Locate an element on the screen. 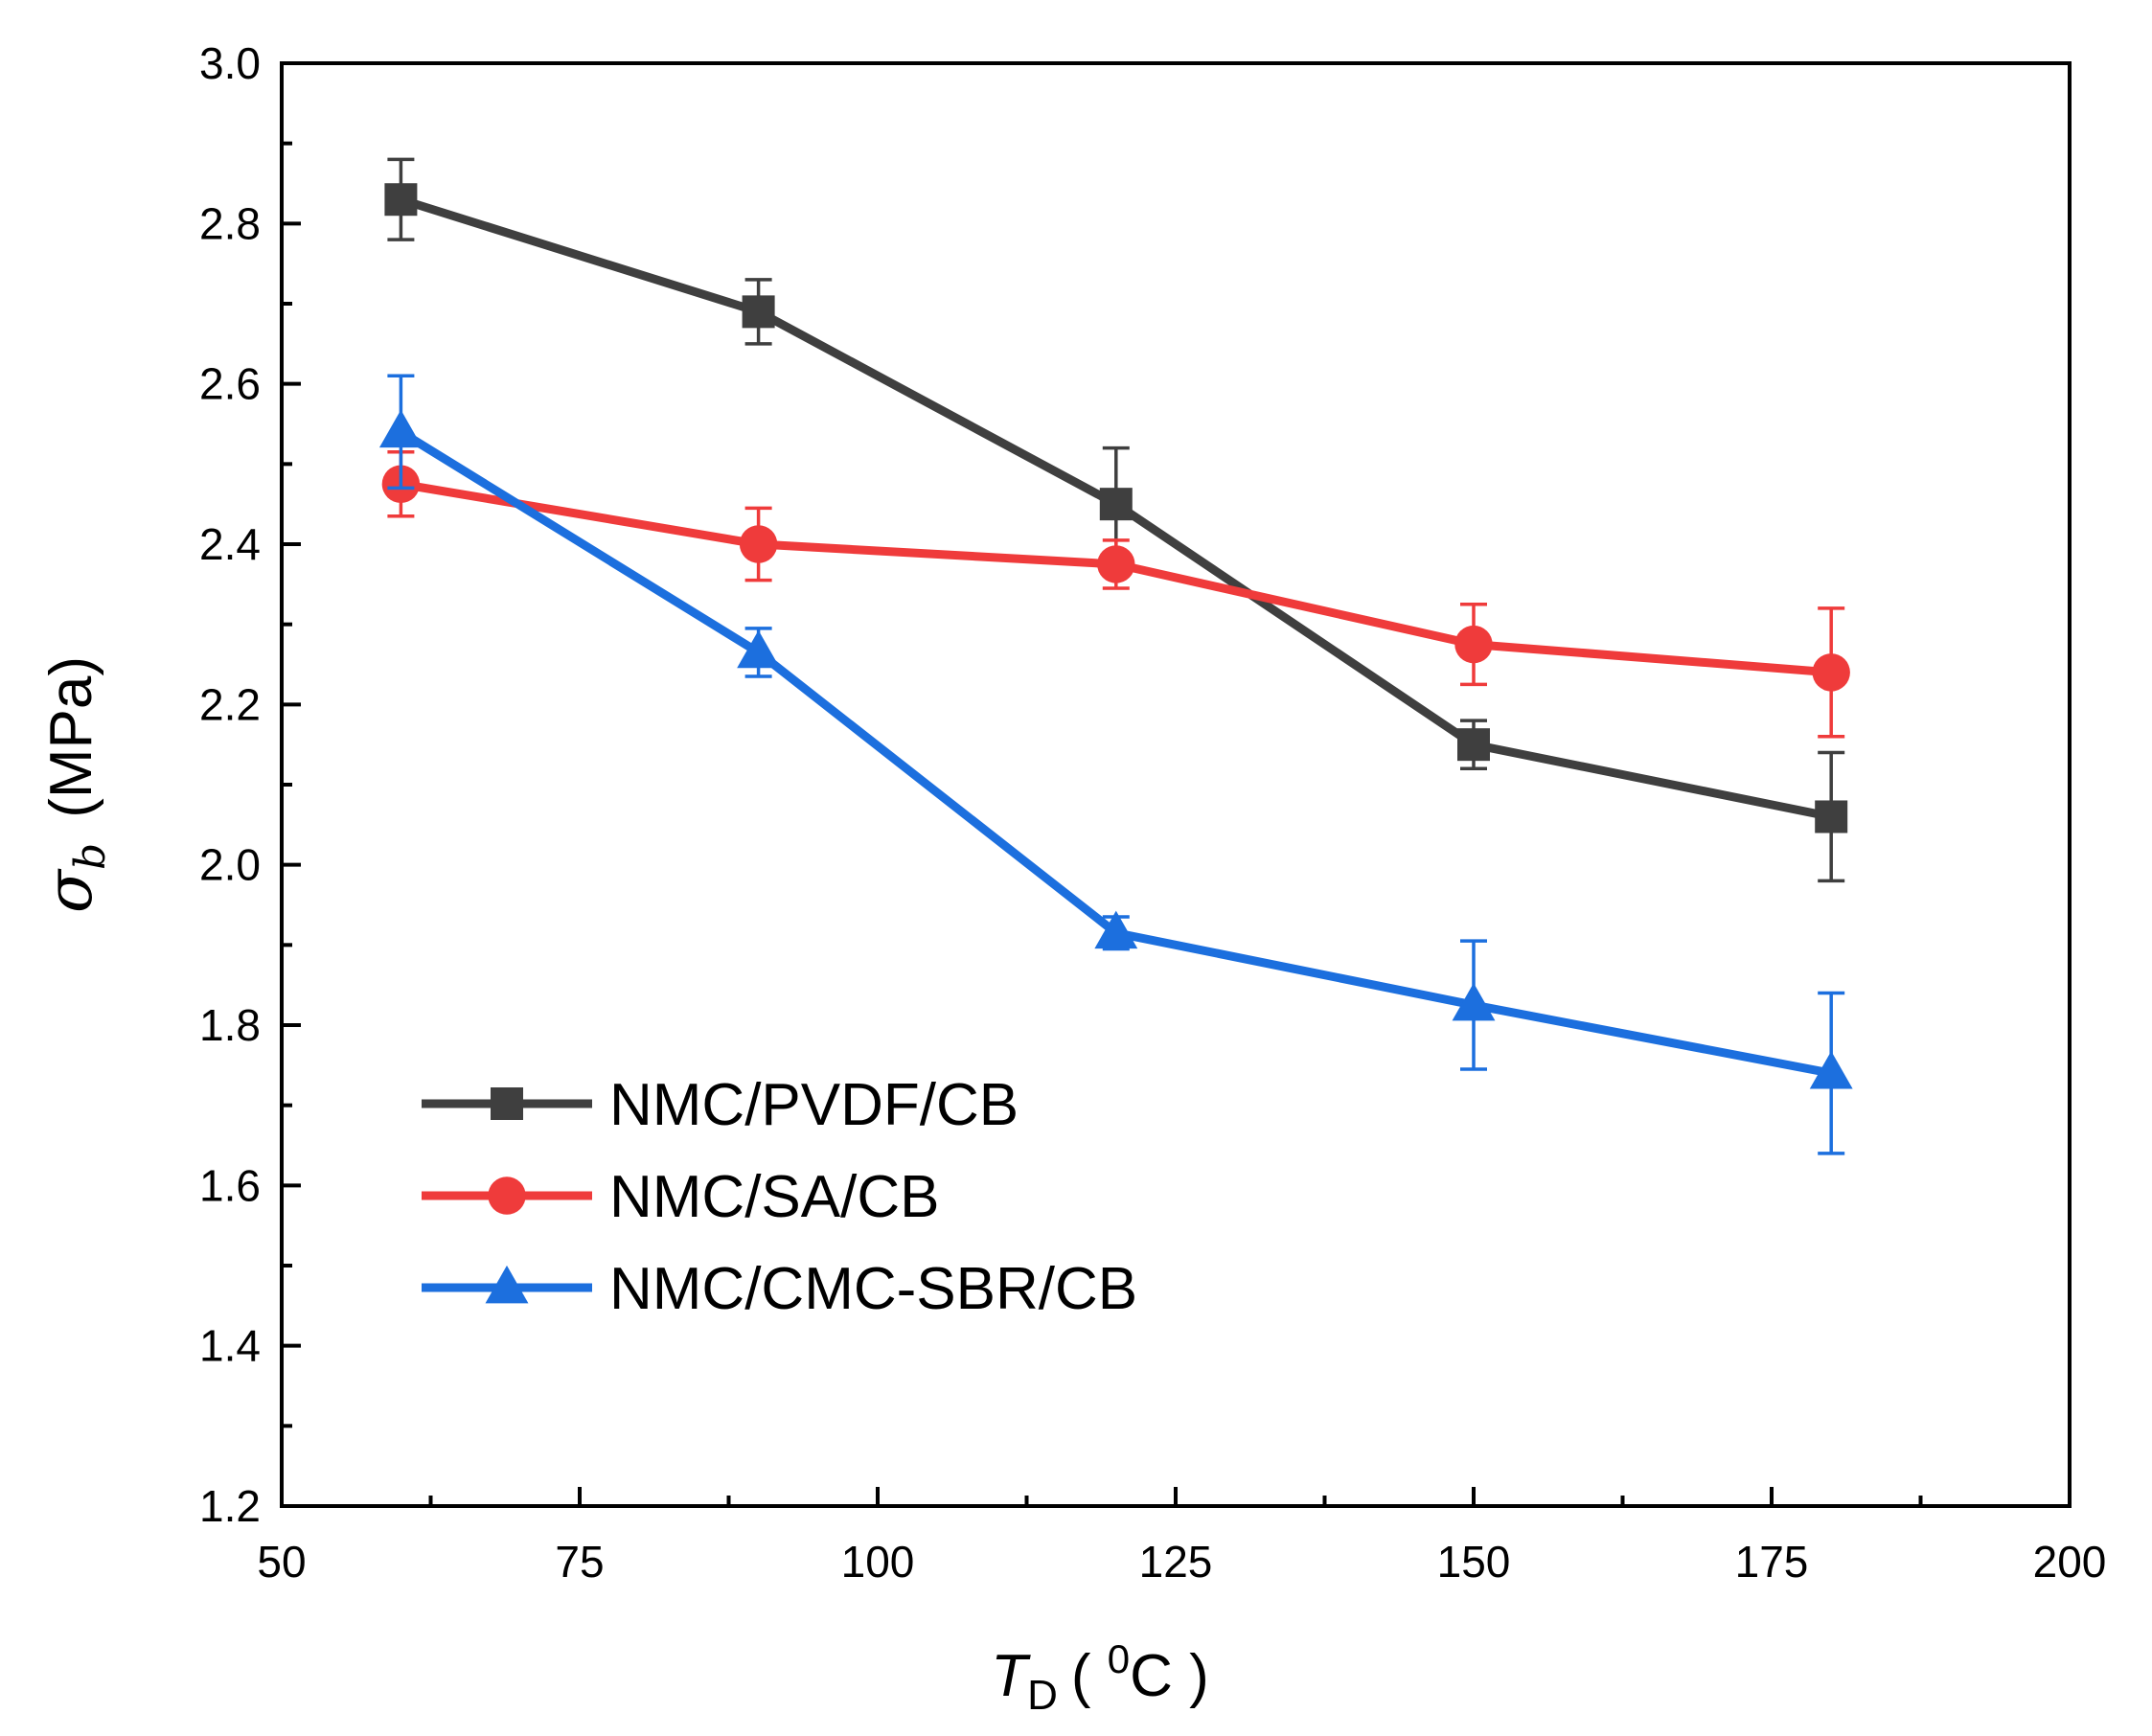 This screenshot has width=2152, height=1736. y-tick-label: 3.0 is located at coordinates (230, 63).